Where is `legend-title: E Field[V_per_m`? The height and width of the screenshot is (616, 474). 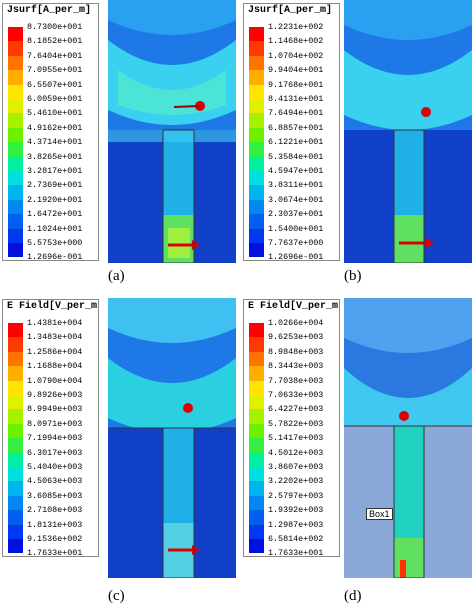
legend-title: E Field[V_per_m is located at coordinates (52, 306).